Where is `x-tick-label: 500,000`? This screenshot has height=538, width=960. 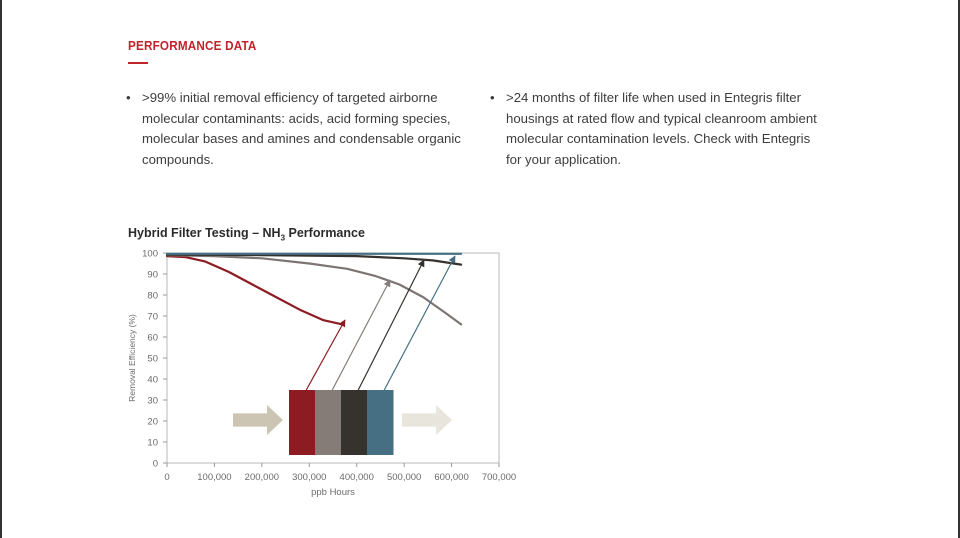 x-tick-label: 500,000 is located at coordinates (404, 477).